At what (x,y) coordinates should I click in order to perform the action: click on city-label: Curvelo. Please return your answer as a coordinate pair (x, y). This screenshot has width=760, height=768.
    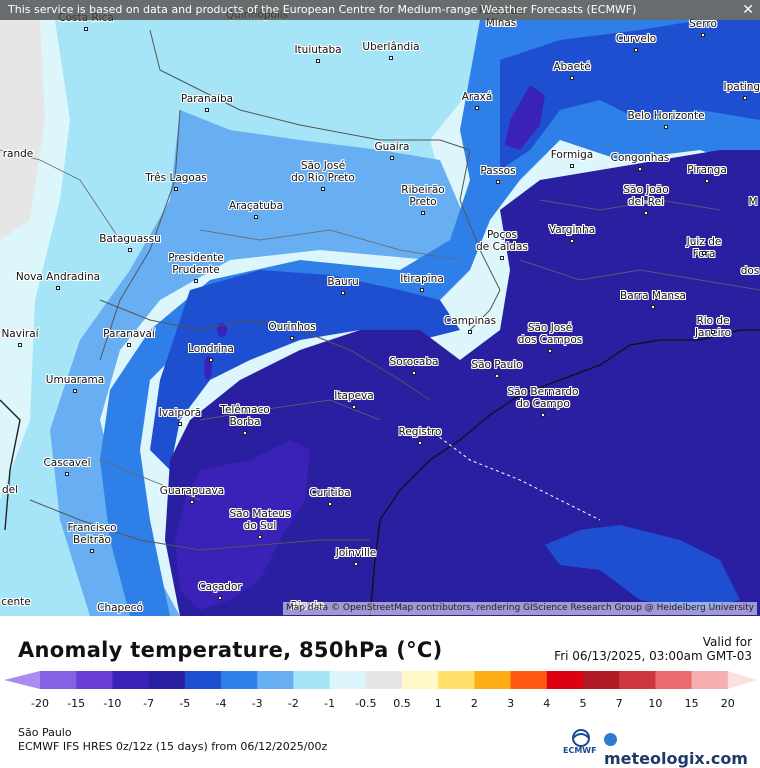
    Looking at the image, I should click on (636, 39).